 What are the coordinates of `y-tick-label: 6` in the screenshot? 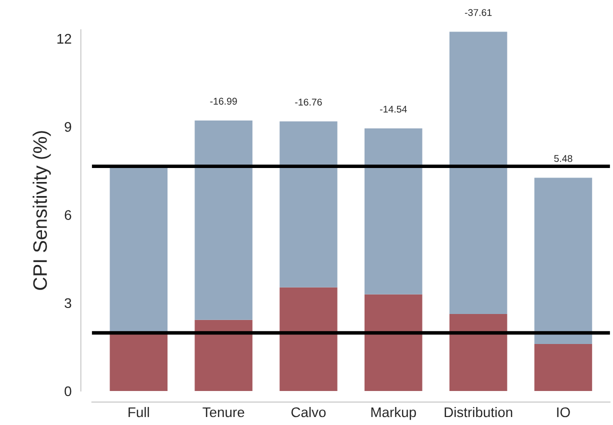 It's located at (68, 215).